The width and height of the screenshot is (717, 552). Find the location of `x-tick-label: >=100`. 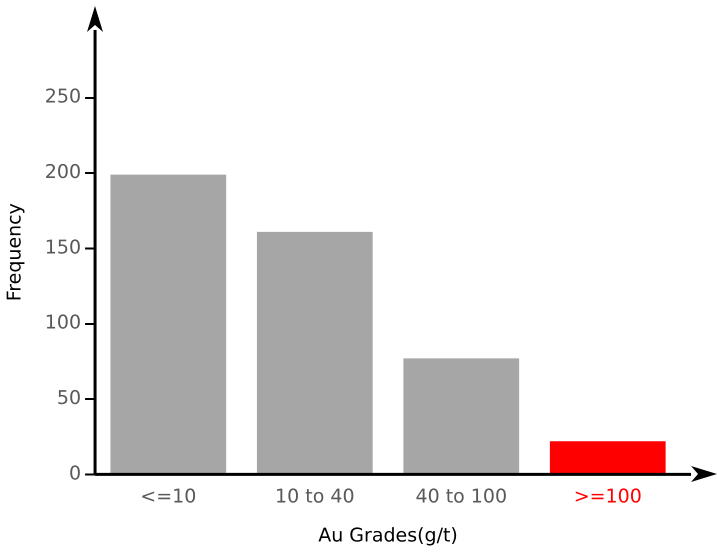

x-tick-label: >=100 is located at coordinates (608, 497).